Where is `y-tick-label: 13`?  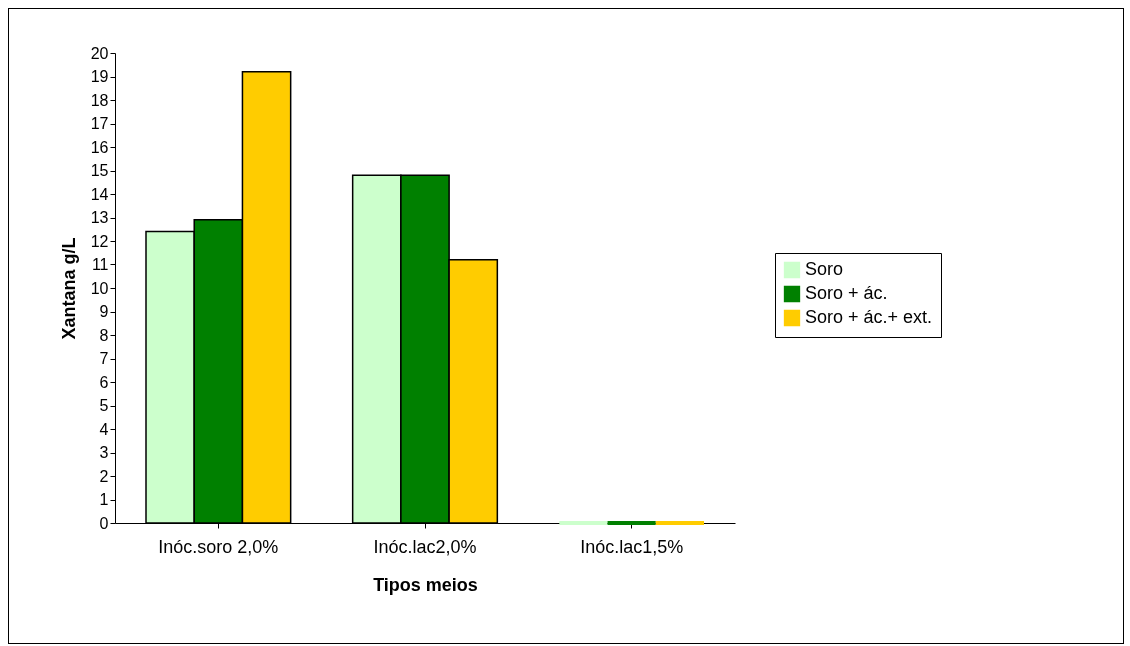 y-tick-label: 13 is located at coordinates (99, 217).